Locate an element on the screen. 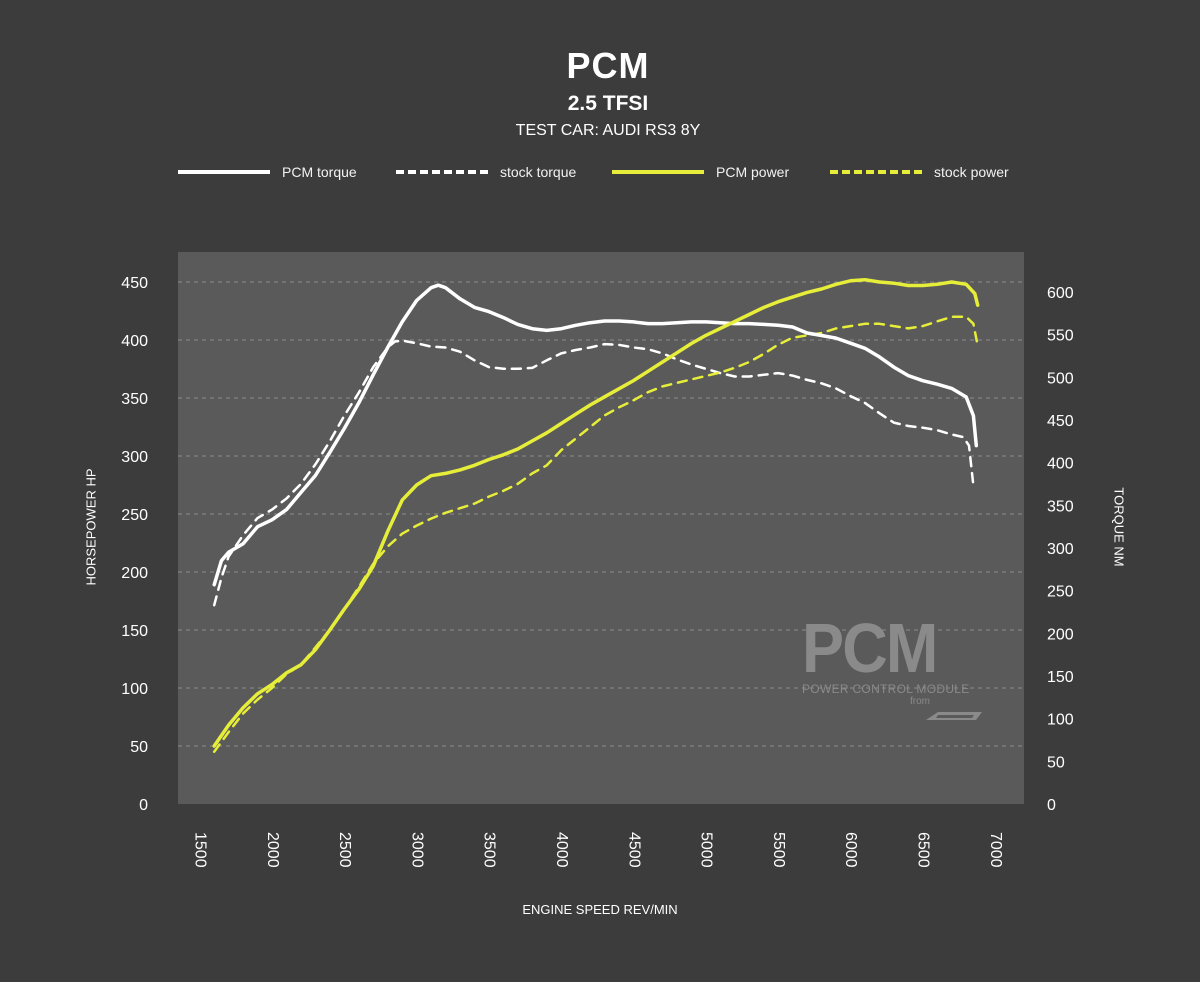  legend-label-pcm-power: PCM power is located at coordinates (753, 172).